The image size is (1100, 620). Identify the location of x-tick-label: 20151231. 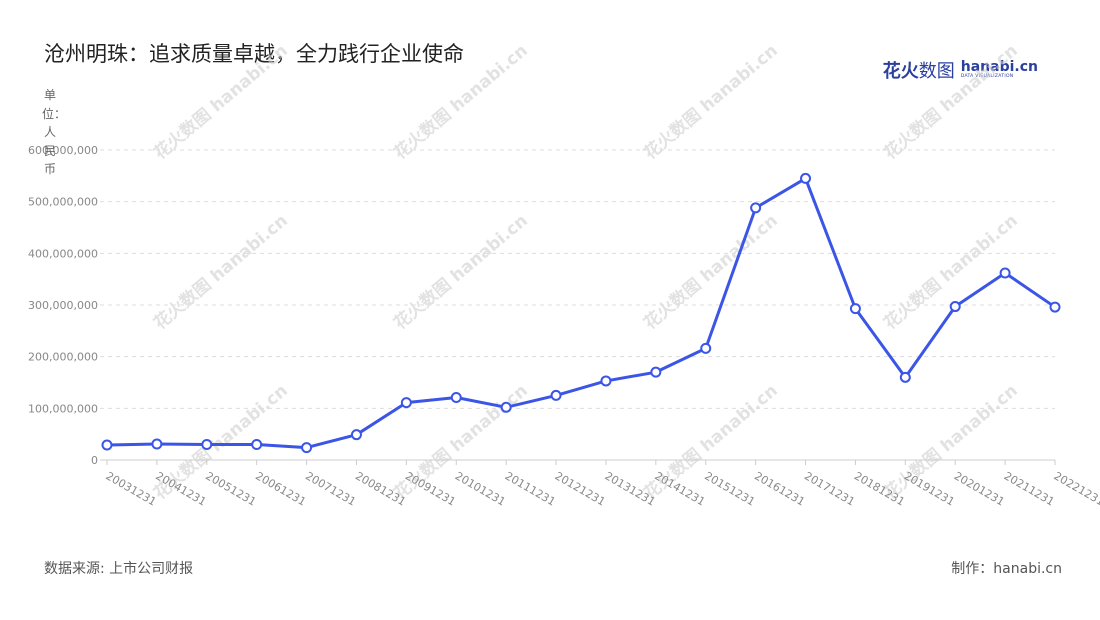
(729, 488).